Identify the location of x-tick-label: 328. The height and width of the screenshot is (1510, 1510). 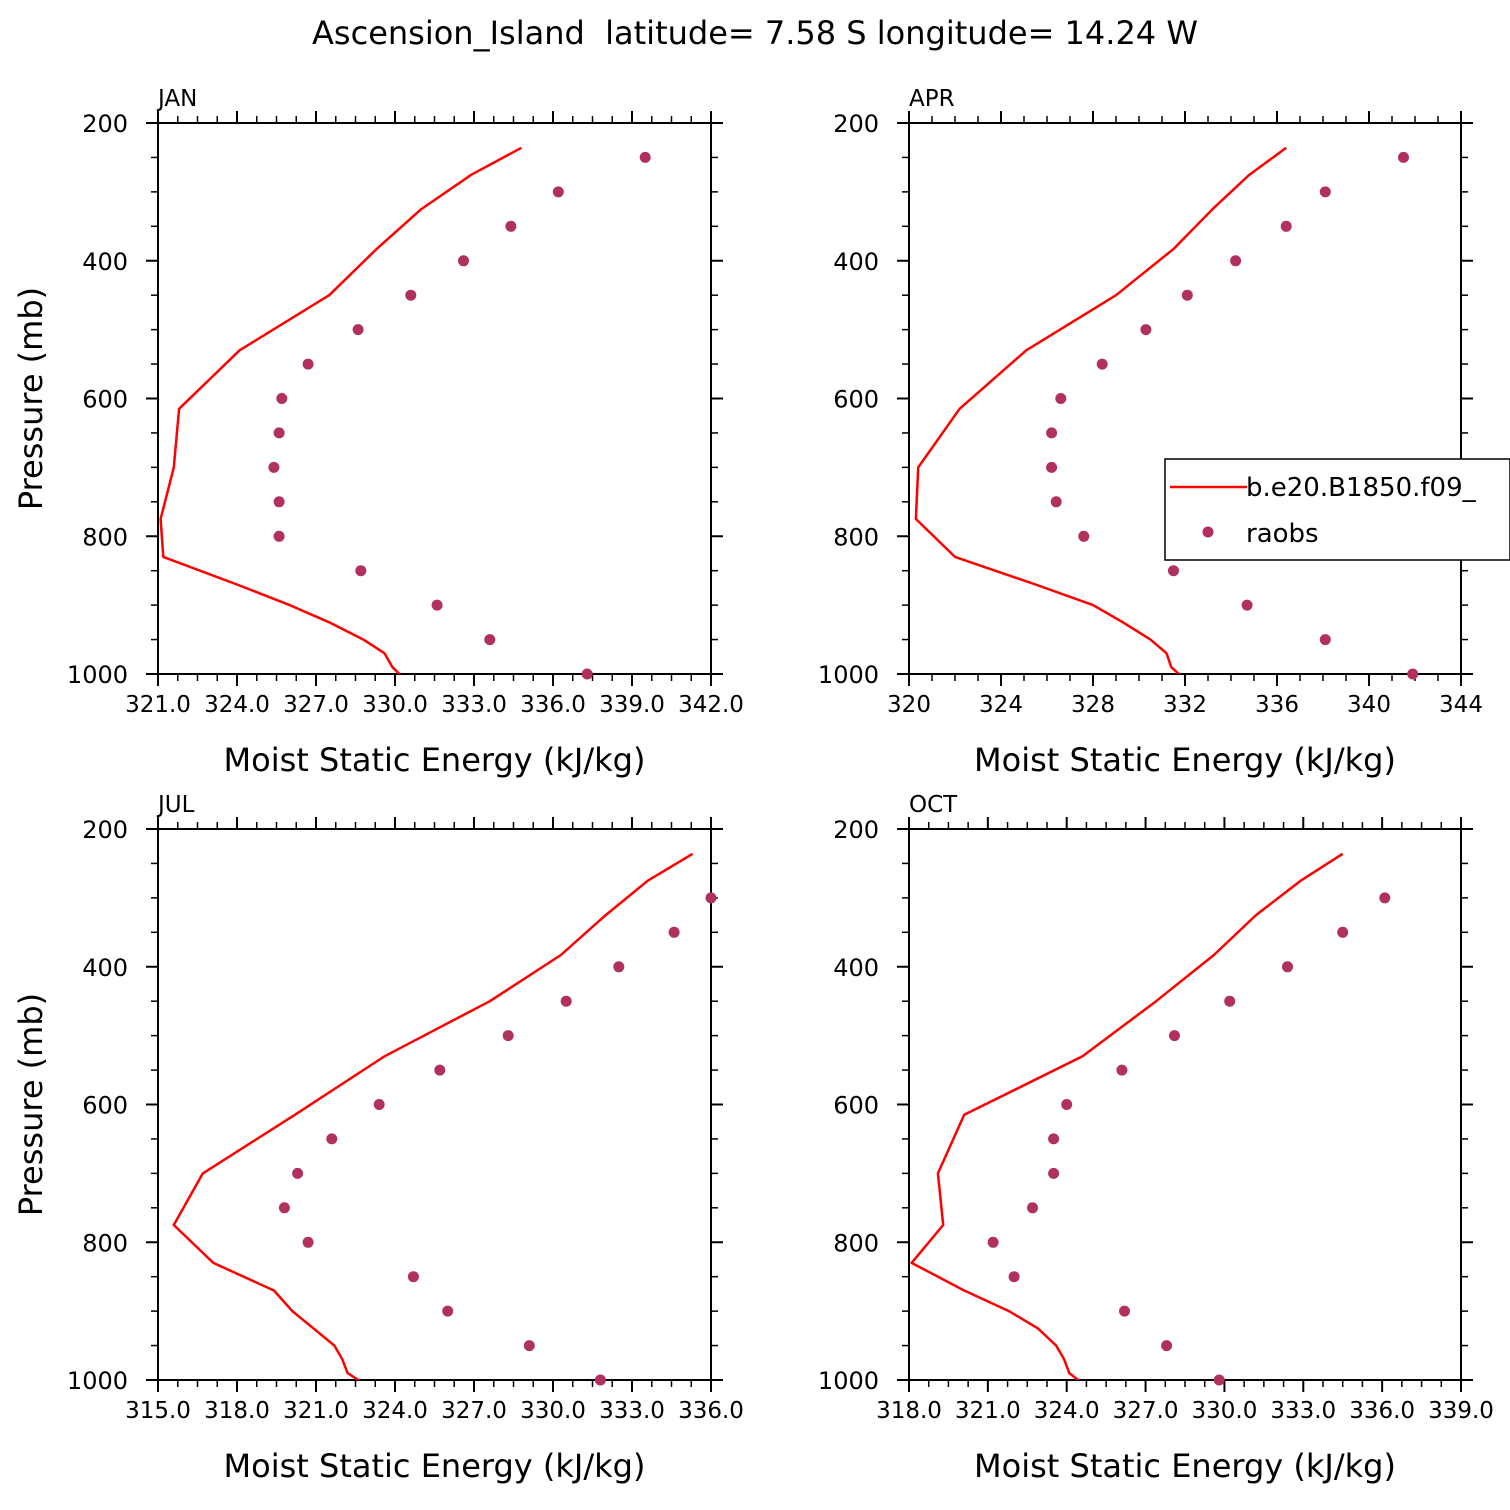
(1093, 705).